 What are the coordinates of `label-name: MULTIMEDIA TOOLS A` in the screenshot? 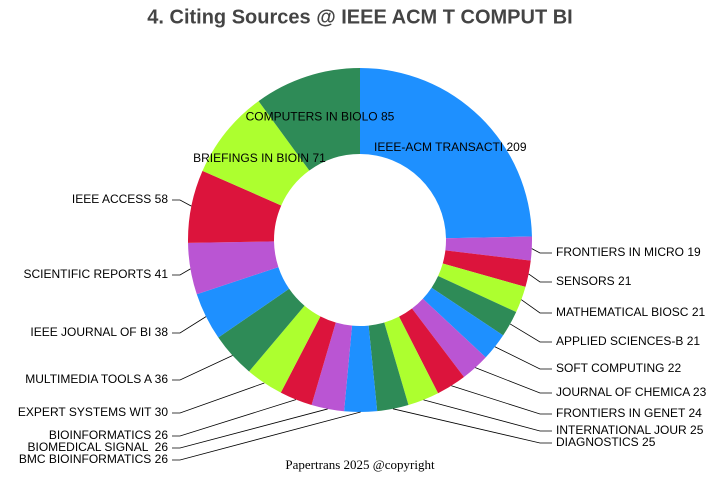 It's located at (88, 379).